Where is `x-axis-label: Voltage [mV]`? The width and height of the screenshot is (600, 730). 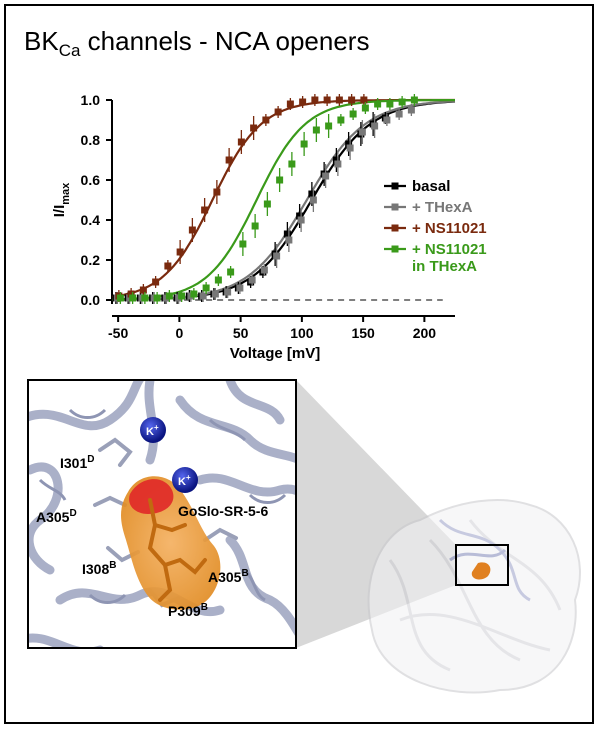 x-axis-label: Voltage [mV] is located at coordinates (275, 353).